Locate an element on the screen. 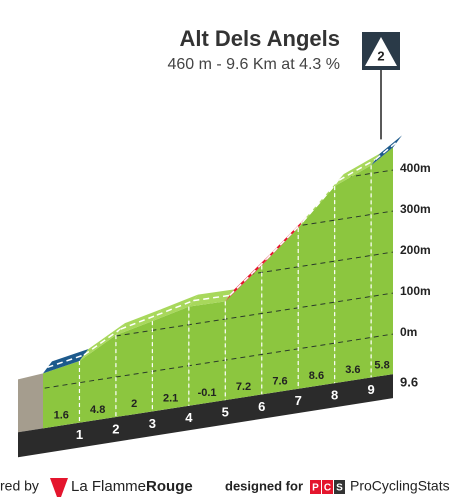 The width and height of the screenshot is (455, 503). gradient-label: 8.6 is located at coordinates (316, 376).